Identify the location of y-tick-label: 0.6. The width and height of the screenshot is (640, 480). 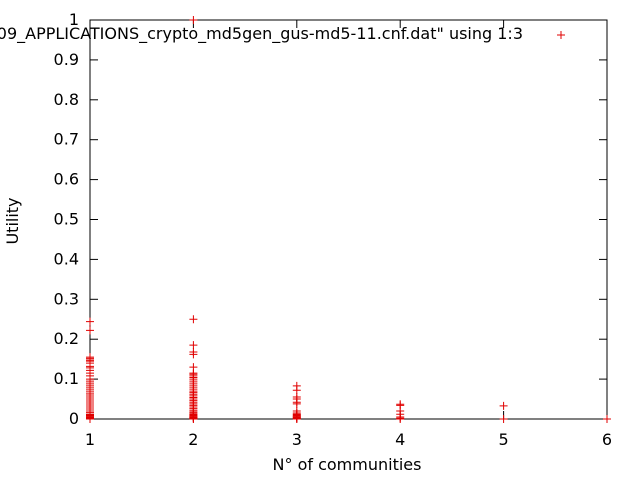
(66, 179).